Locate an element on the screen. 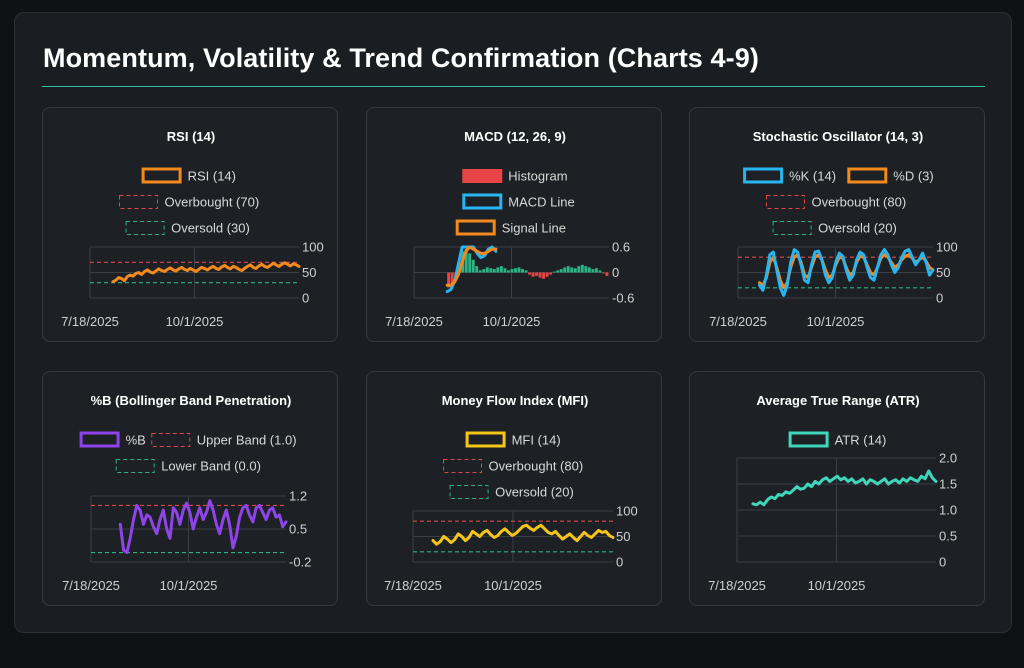 Image resolution: width=1024 pixels, height=668 pixels. pctb-legend-item: Upper Band (1.0) is located at coordinates (224, 440).